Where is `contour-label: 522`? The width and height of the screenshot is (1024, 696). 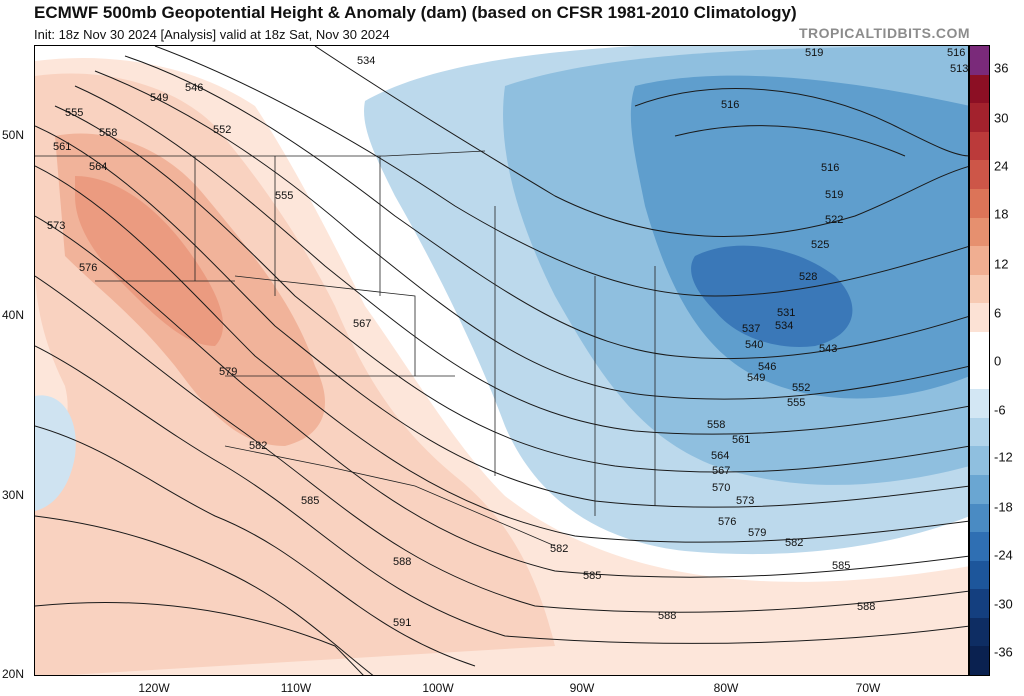 contour-label: 522 is located at coordinates (834, 220).